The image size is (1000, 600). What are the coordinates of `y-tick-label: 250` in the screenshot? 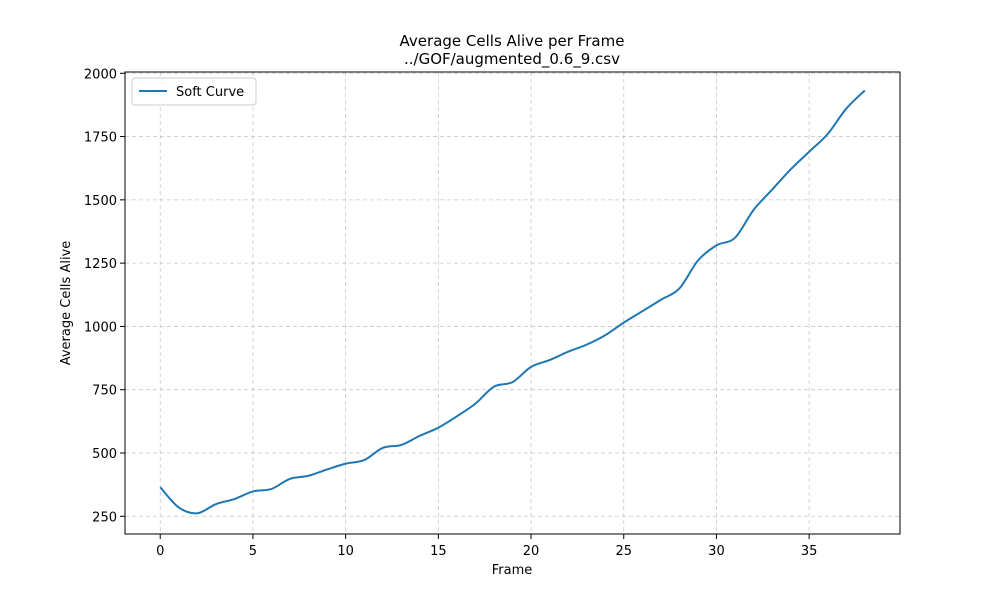 It's located at (104, 517).